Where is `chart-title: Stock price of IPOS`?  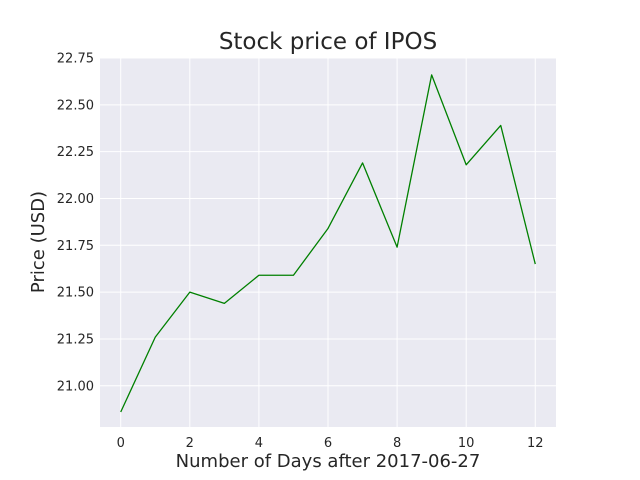 chart-title: Stock price of IPOS is located at coordinates (328, 42).